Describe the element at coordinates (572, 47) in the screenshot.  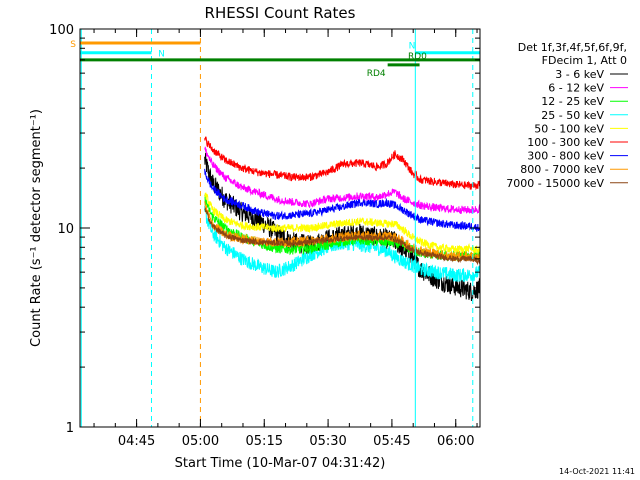
I see `legend-header-line-1: Det 1f,3f,4f,5f,6f,9f,` at that location.